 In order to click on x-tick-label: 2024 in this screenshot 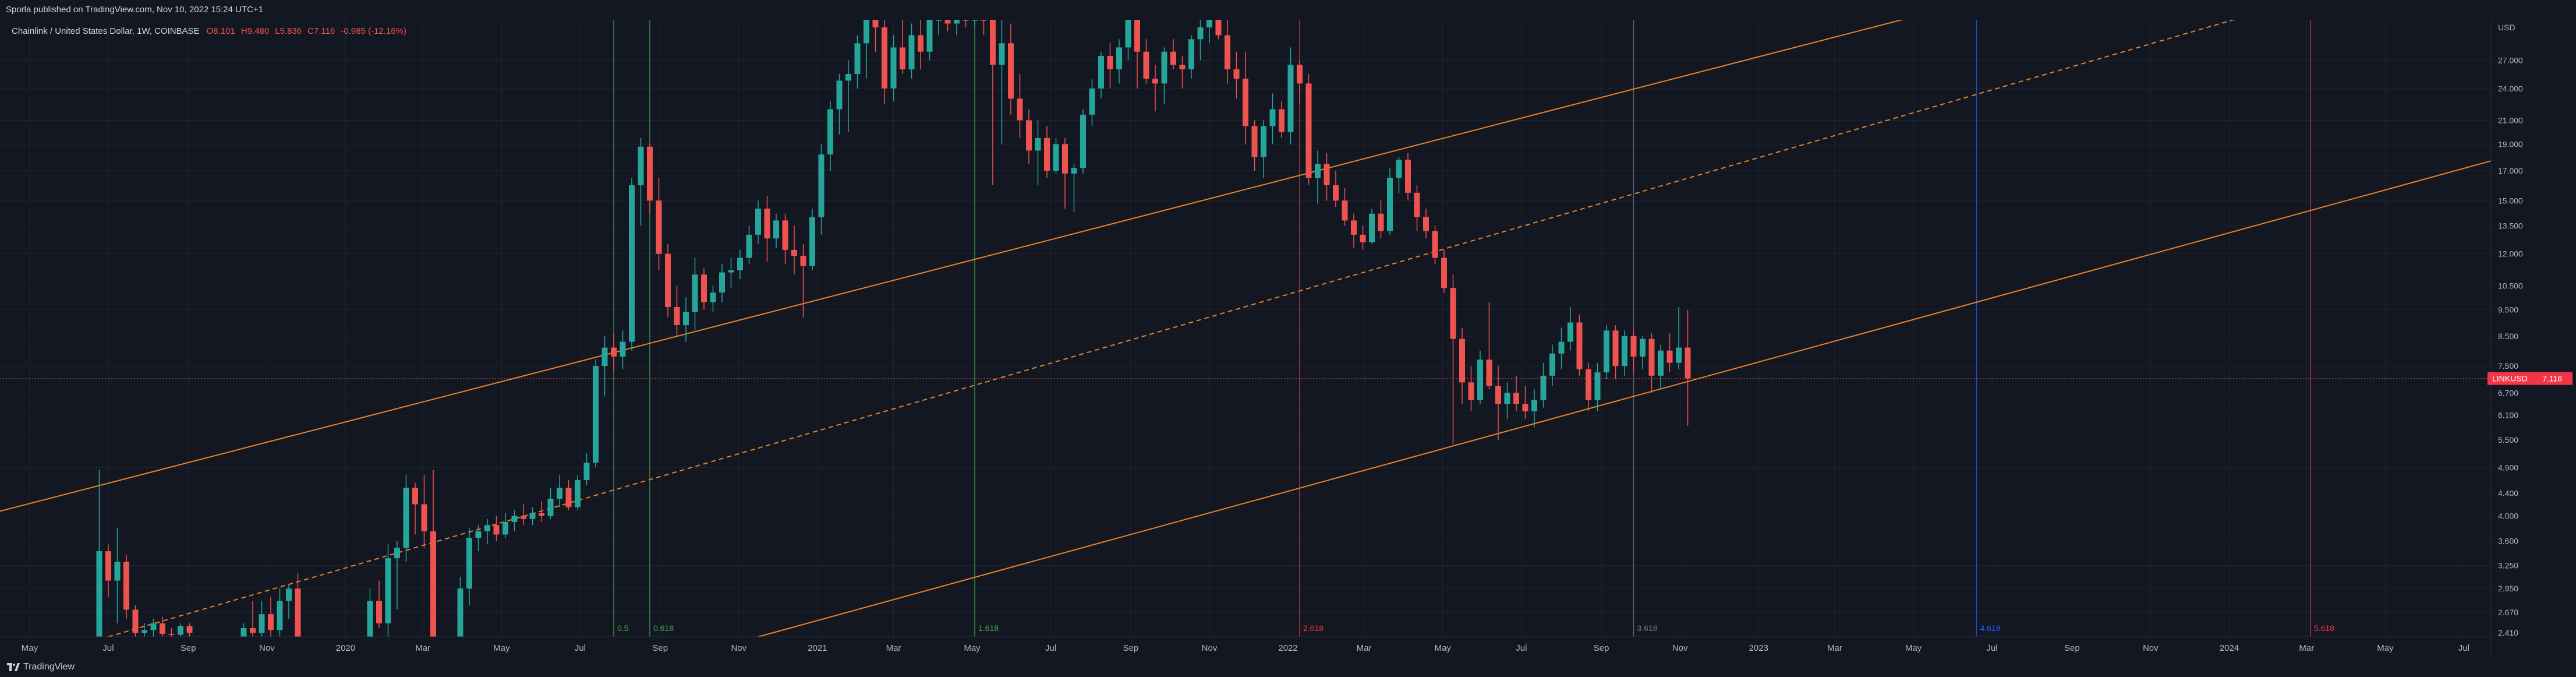, I will do `click(2229, 648)`.